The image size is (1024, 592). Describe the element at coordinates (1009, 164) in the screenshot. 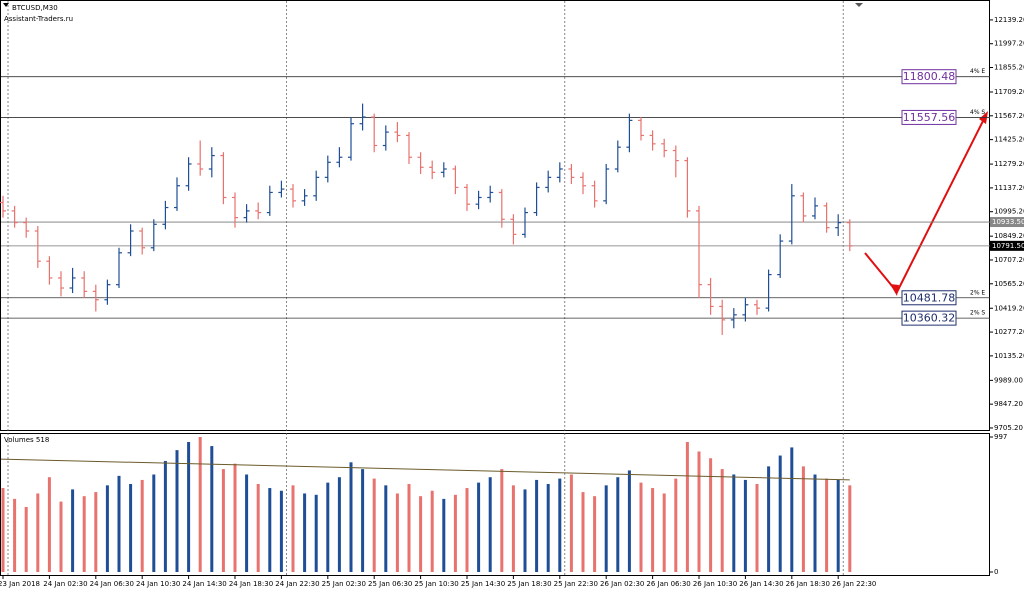

I see `y-tick-label: 11279.20` at that location.